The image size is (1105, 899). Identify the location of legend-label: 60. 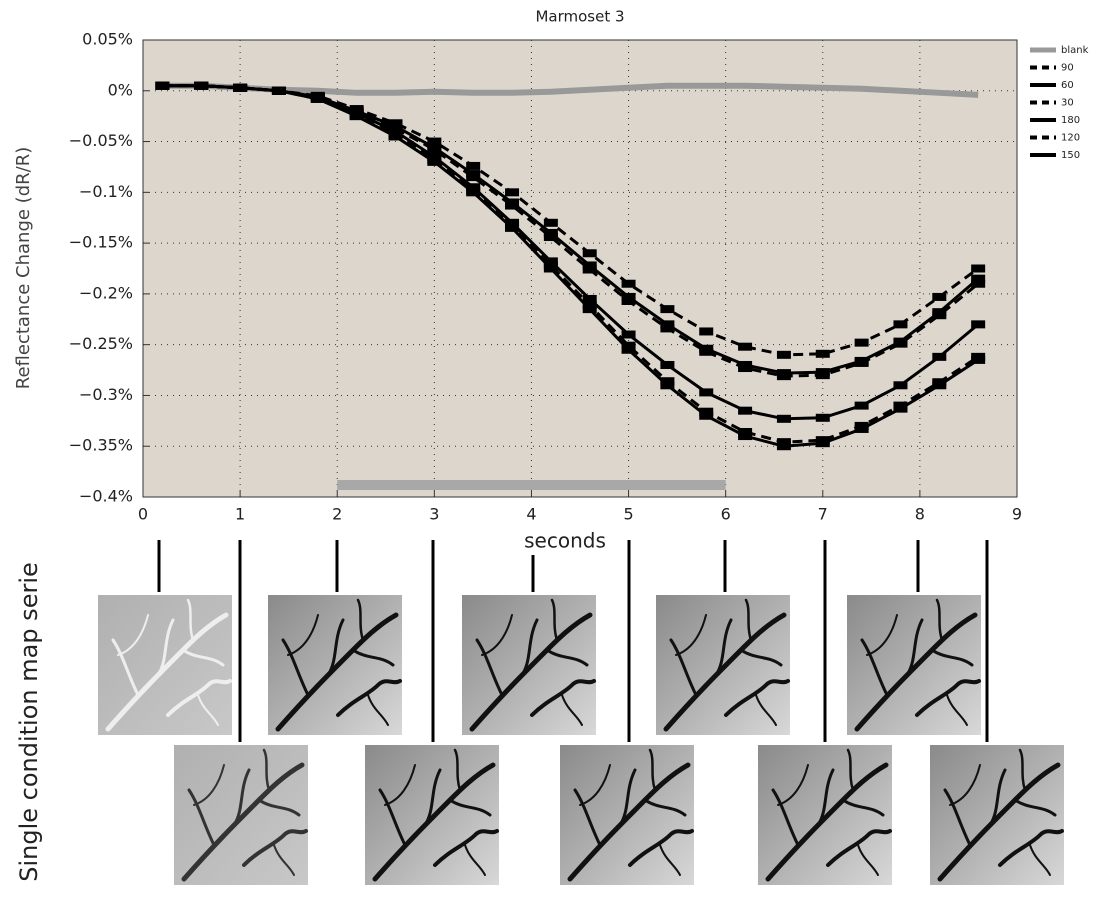
(1067, 85).